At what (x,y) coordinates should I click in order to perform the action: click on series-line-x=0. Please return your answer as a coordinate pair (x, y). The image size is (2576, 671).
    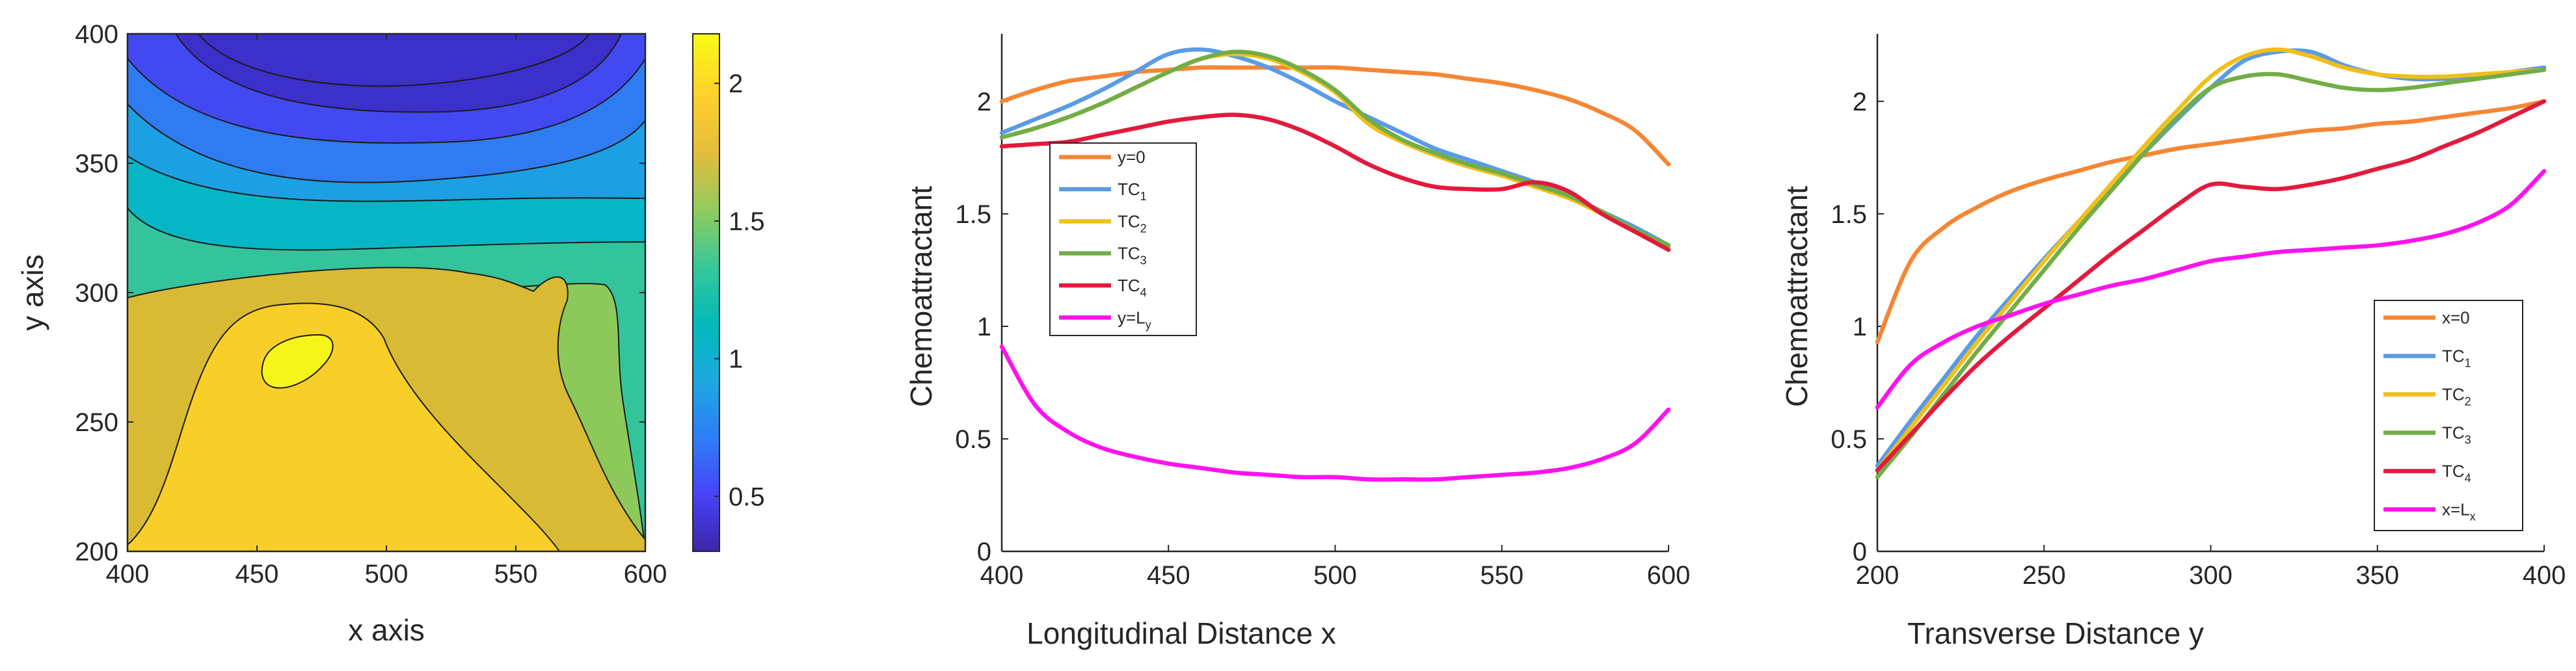
    Looking at the image, I should click on (2211, 222).